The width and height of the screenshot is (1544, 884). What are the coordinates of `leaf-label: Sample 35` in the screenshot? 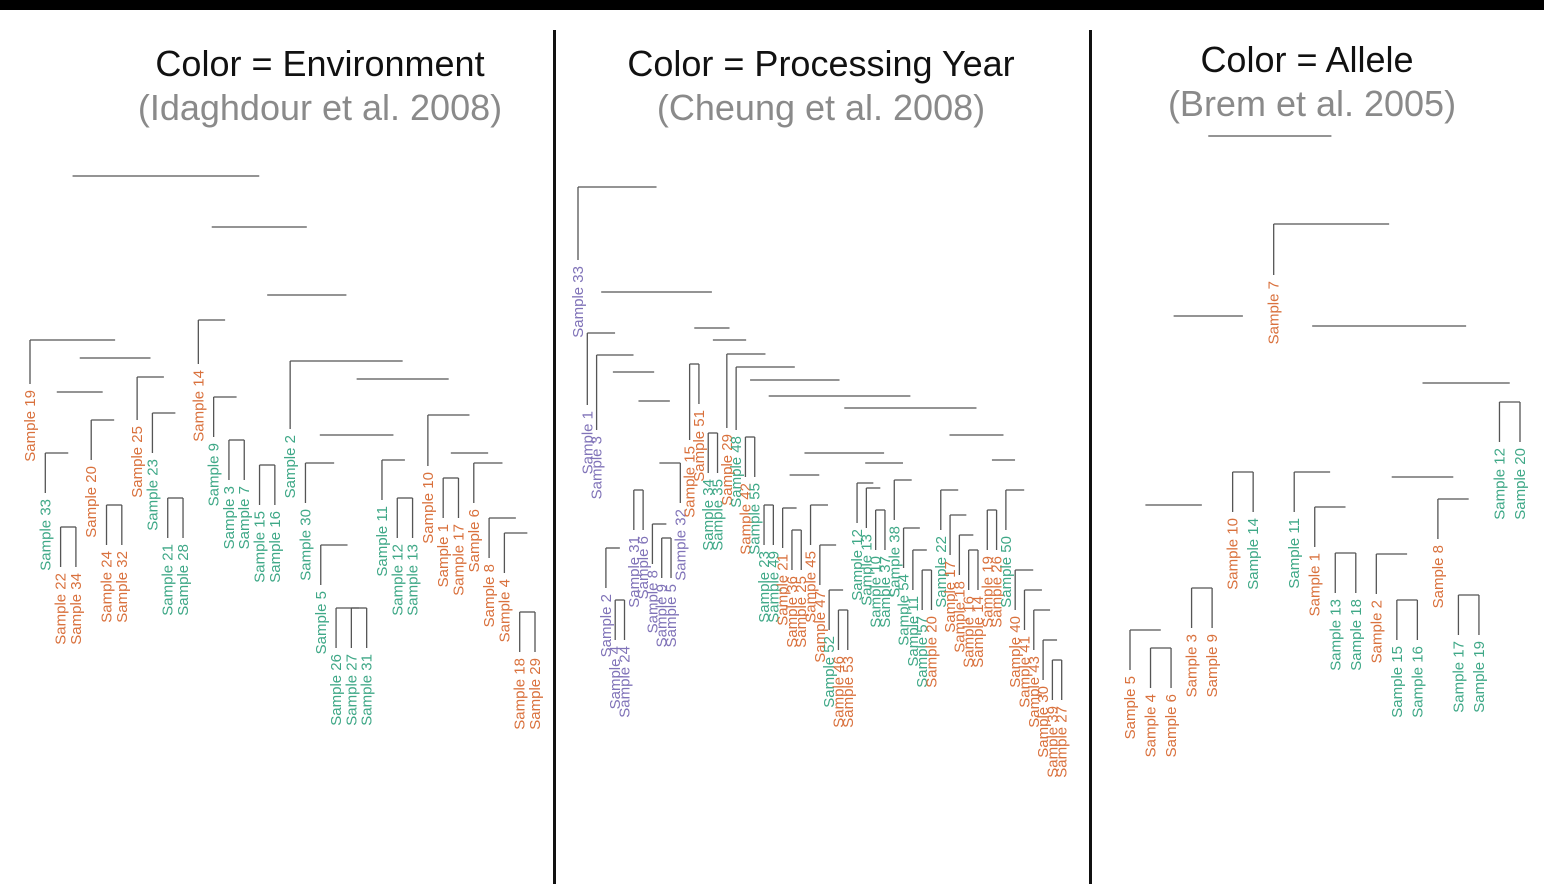 It's located at (718, 515).